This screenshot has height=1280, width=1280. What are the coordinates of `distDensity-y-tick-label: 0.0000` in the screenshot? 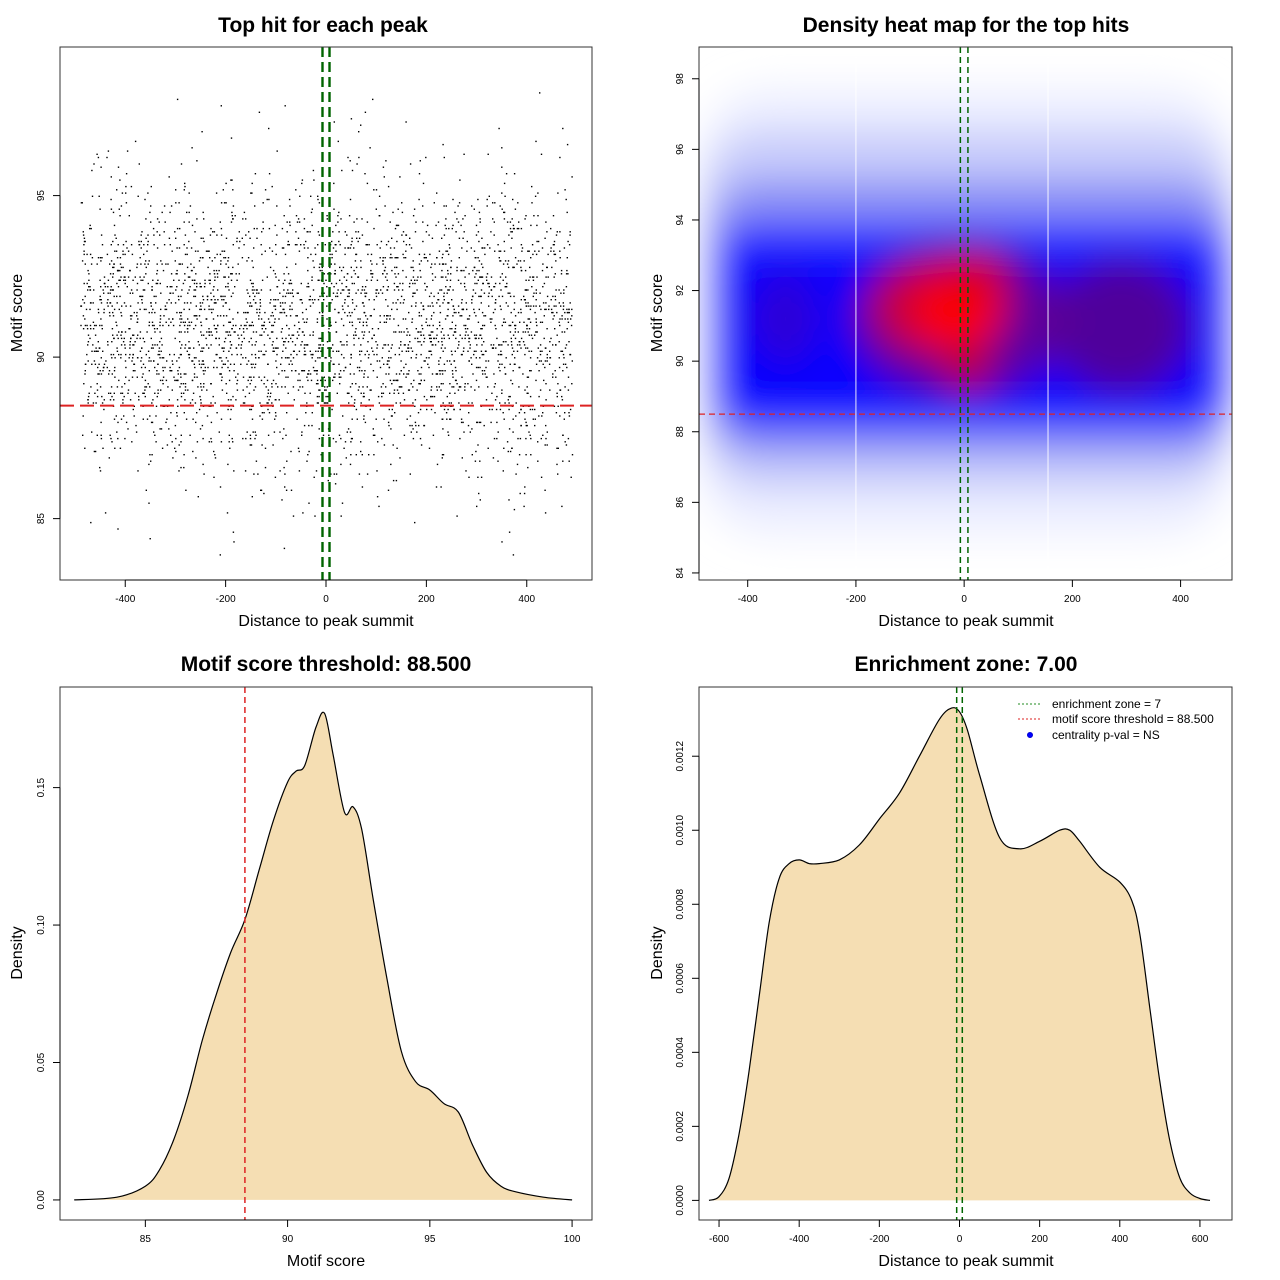 It's located at (680, 1200).